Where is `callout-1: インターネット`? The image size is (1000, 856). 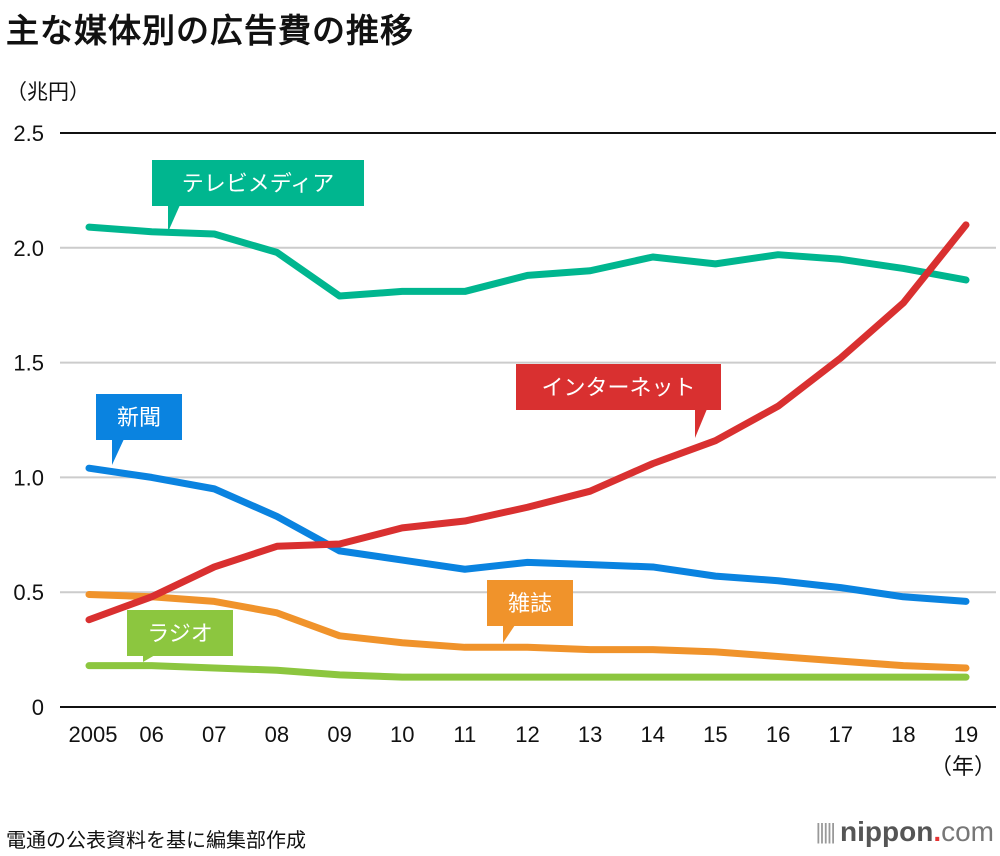 callout-1: インターネット is located at coordinates (618, 401).